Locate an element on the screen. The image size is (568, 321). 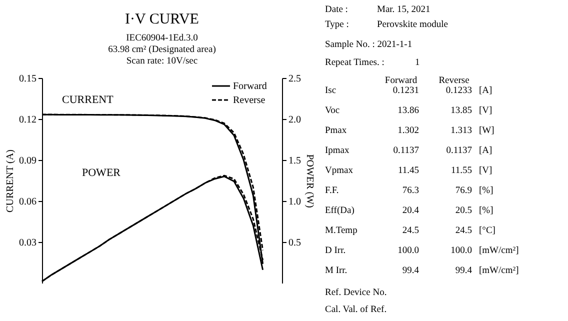
category-label: [°C] is located at coordinates (487, 231).